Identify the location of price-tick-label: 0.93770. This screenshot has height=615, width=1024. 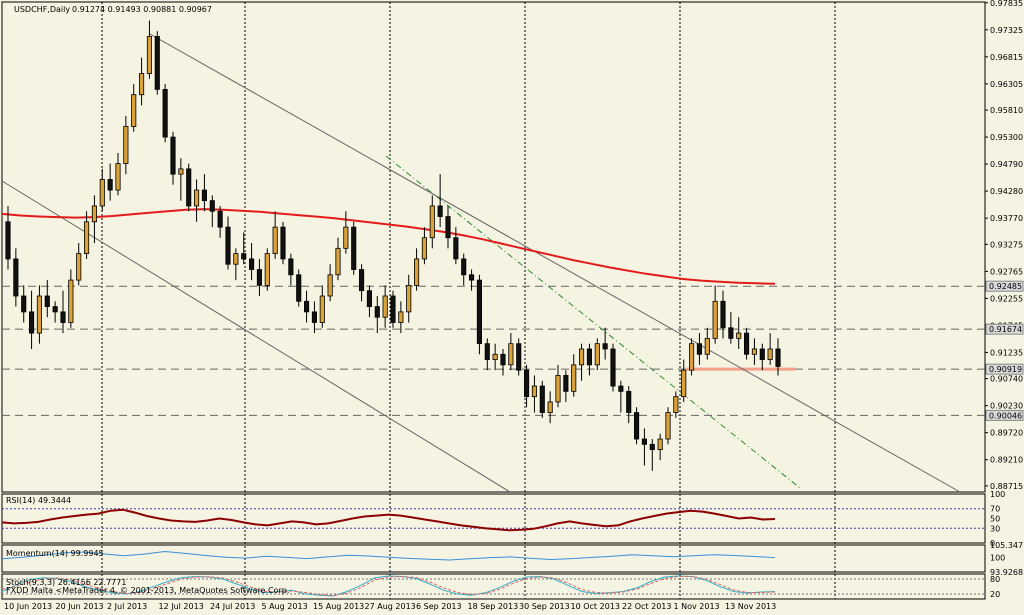
(1006, 218).